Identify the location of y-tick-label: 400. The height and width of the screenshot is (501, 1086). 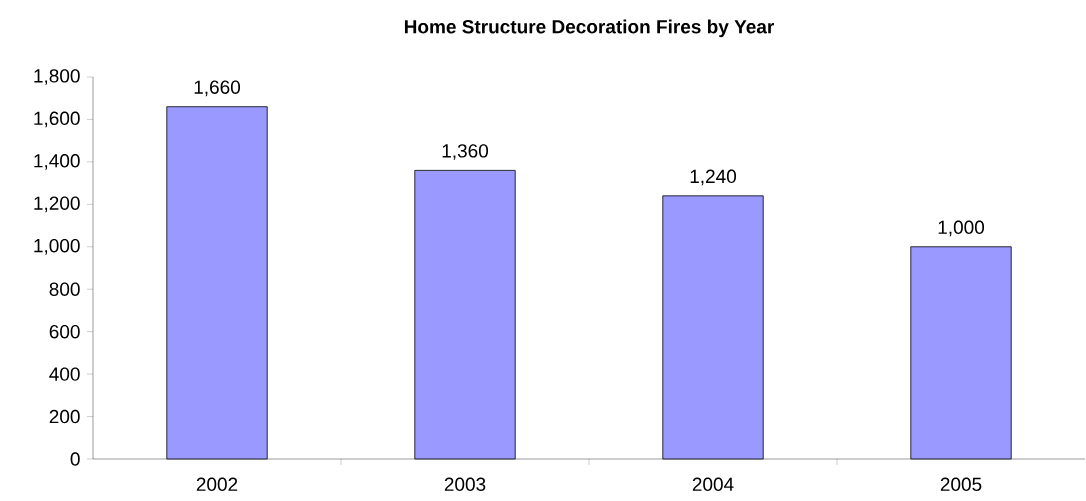
(64, 374).